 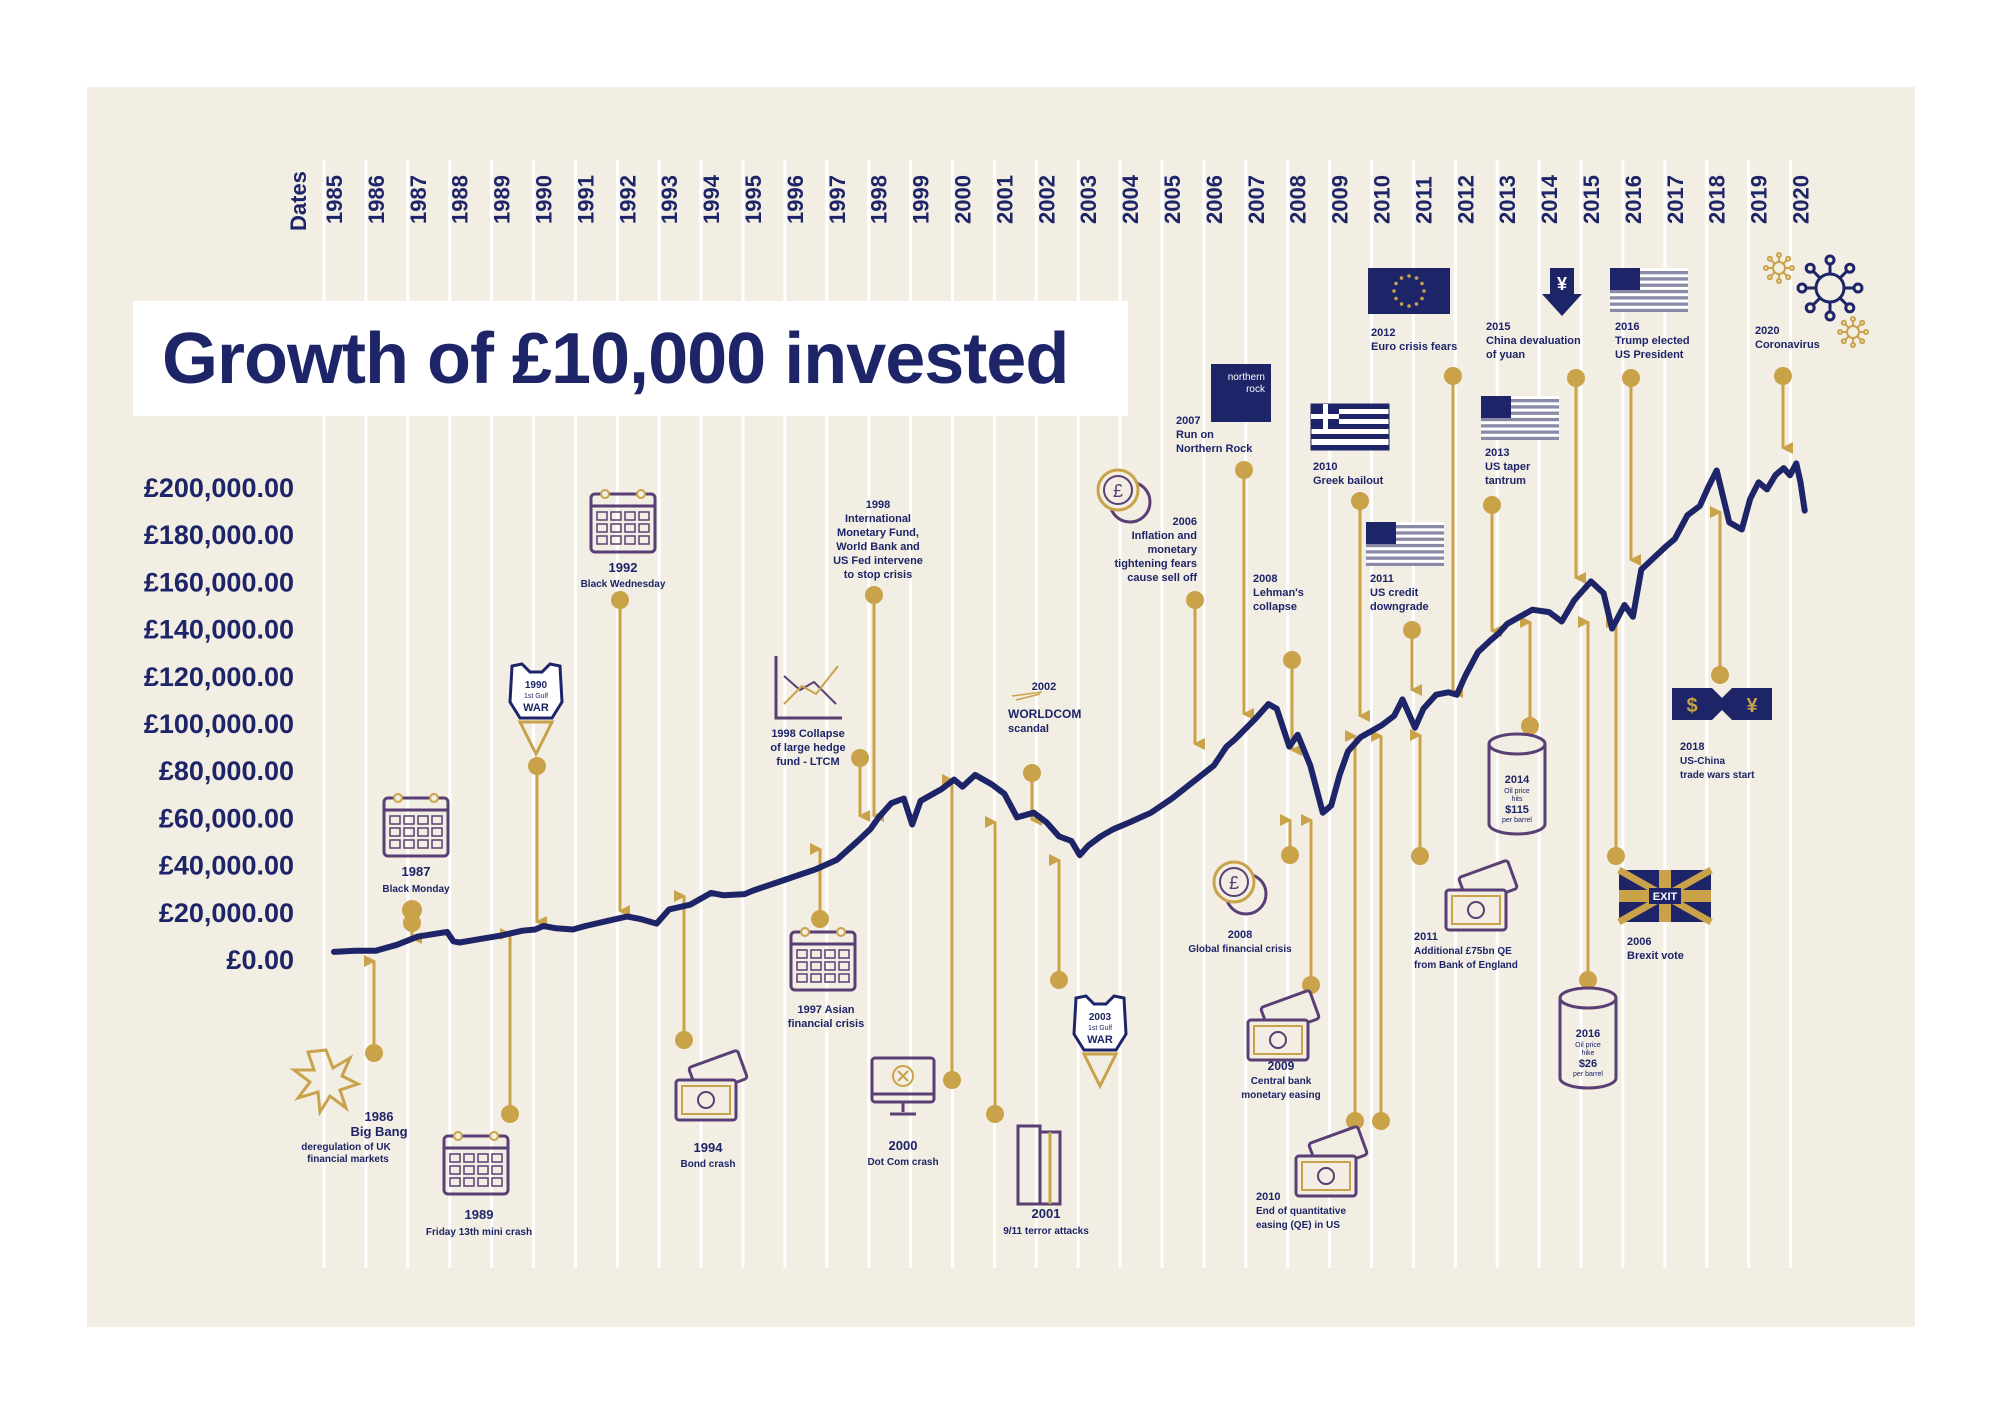 What do you see at coordinates (1562, 284) in the screenshot?
I see `yuan-glyph: ¥` at bounding box center [1562, 284].